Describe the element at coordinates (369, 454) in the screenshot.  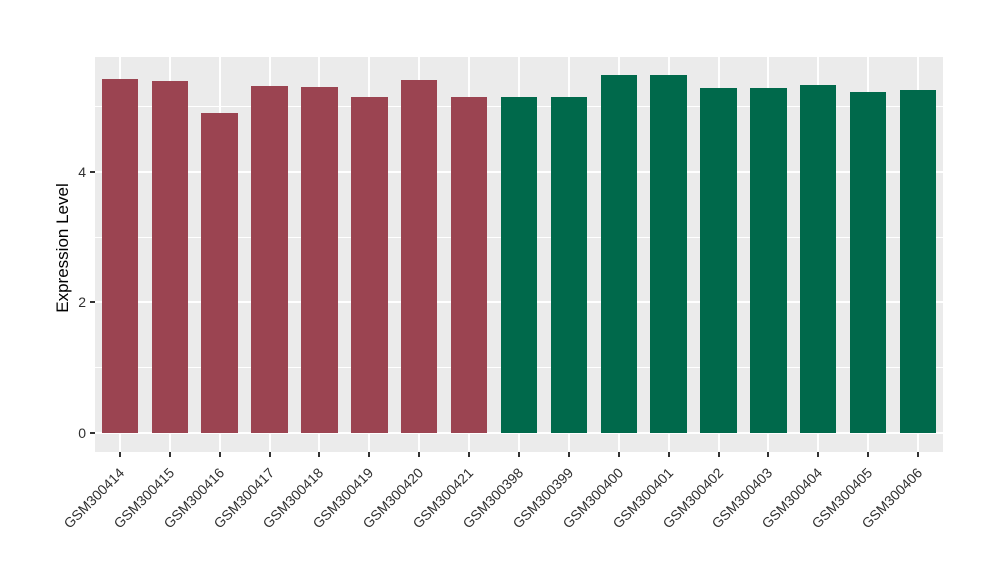
I see `x-tick-mark-GSM300419` at that location.